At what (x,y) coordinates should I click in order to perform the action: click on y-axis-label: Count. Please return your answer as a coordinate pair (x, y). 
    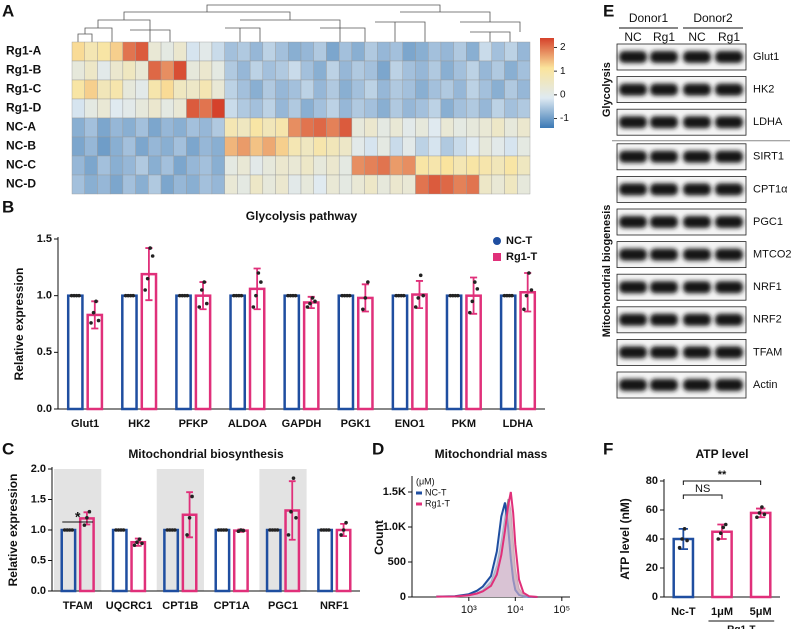
    Looking at the image, I should click on (379, 537).